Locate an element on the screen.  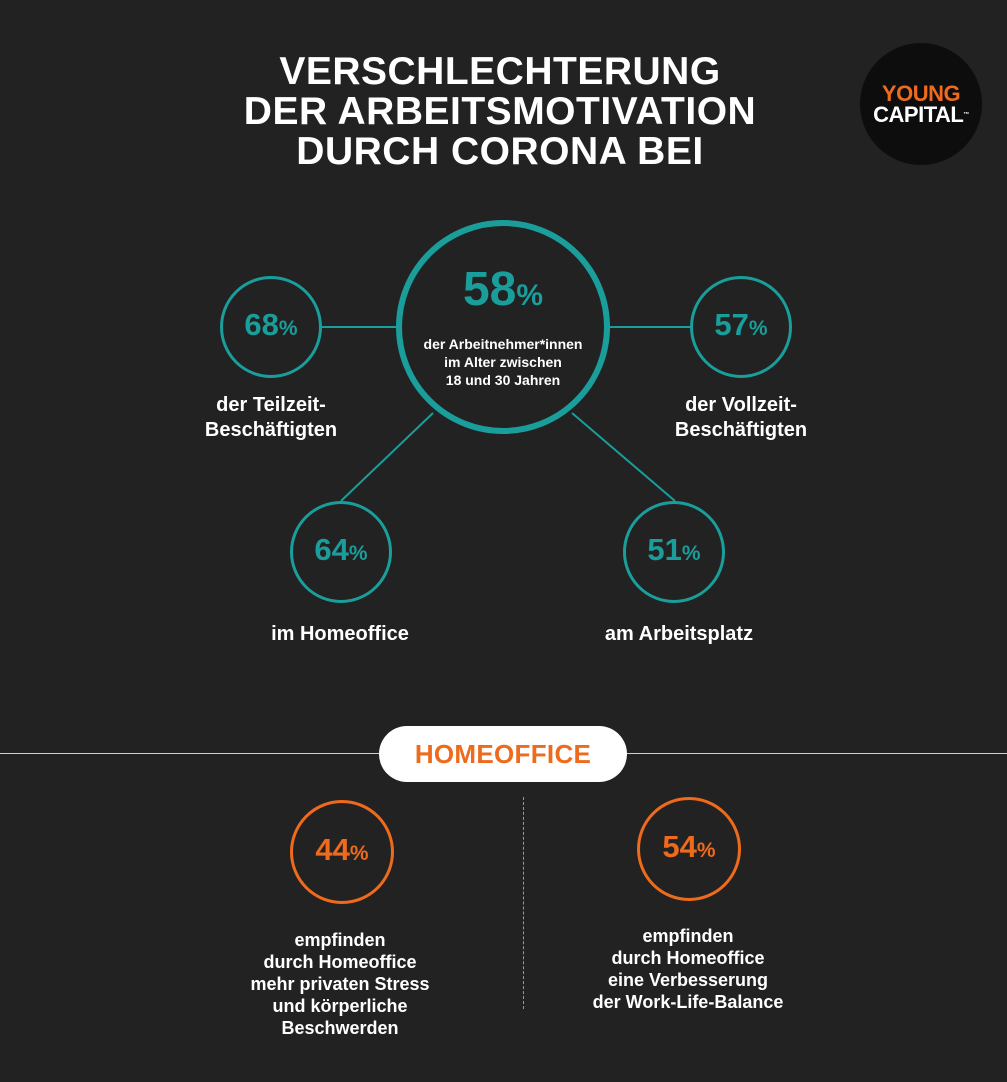
title-line-1: VERSCHLECHTERUNG is located at coordinates (500, 71).